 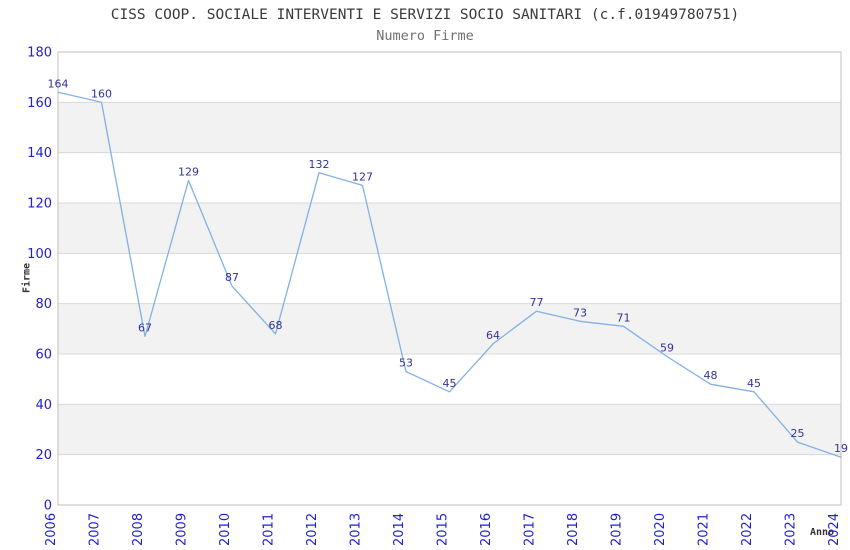 What do you see at coordinates (573, 529) in the screenshot?
I see `x-axis-tick-label: 2018` at bounding box center [573, 529].